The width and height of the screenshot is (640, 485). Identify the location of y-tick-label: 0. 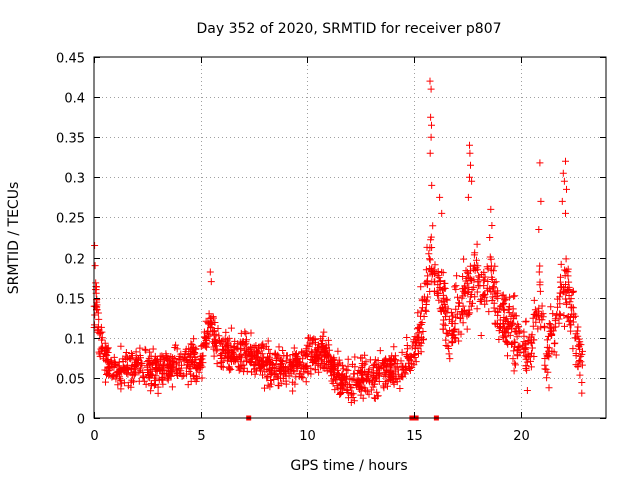
(81, 420).